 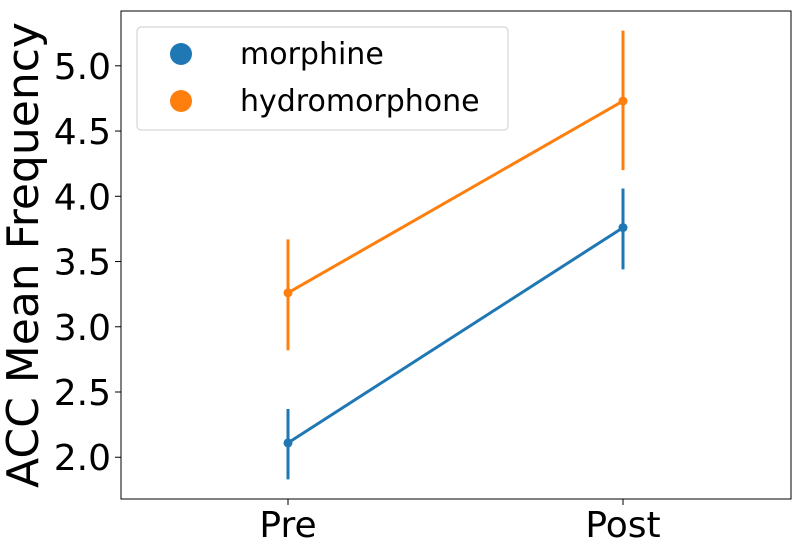 What do you see at coordinates (181, 54) in the screenshot?
I see `legend-marker-morphine` at bounding box center [181, 54].